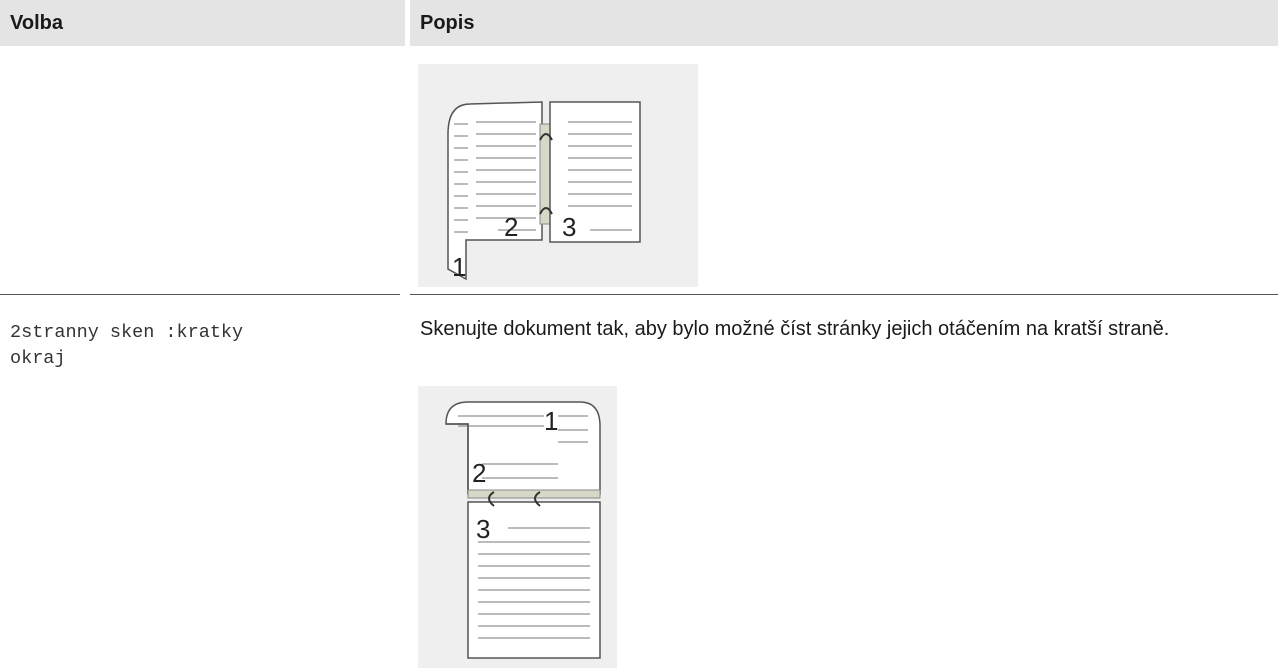 This screenshot has height=668, width=1278. I want to click on header-cell: Popis, so click(844, 23).